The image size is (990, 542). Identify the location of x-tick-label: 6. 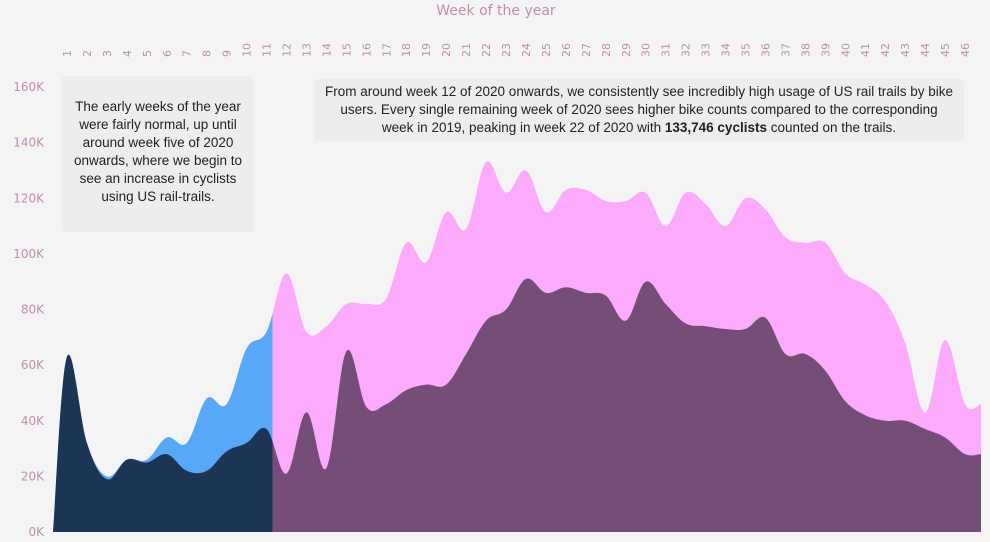
(167, 53).